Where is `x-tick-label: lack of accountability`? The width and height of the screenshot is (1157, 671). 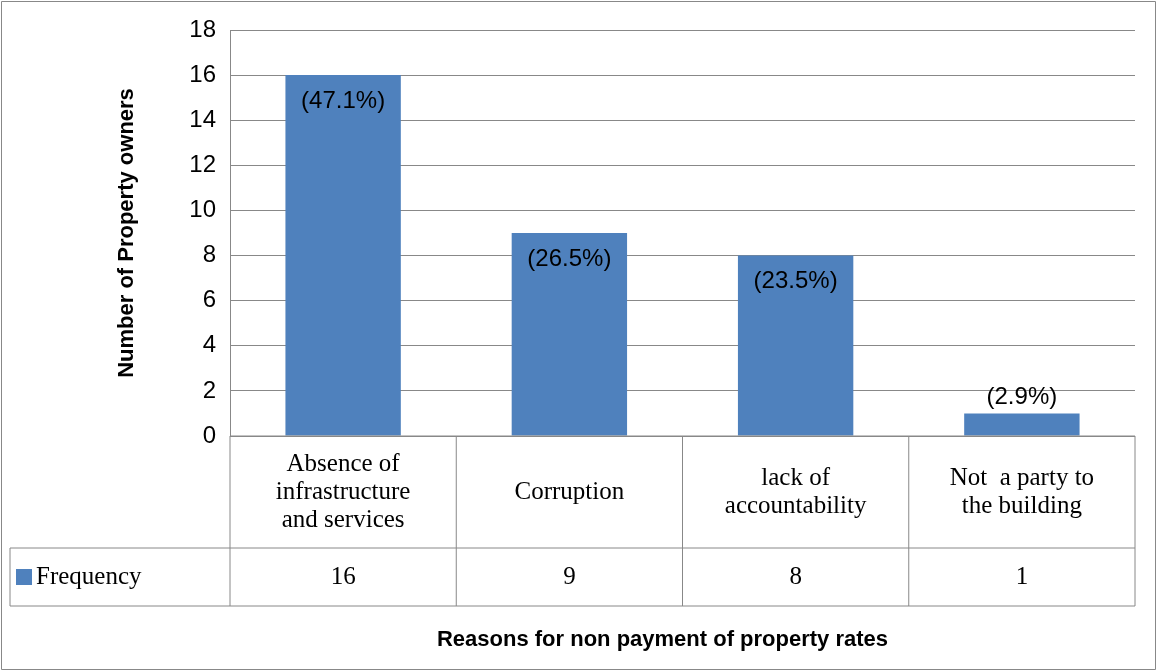
x-tick-label: lack of accountability is located at coordinates (795, 490).